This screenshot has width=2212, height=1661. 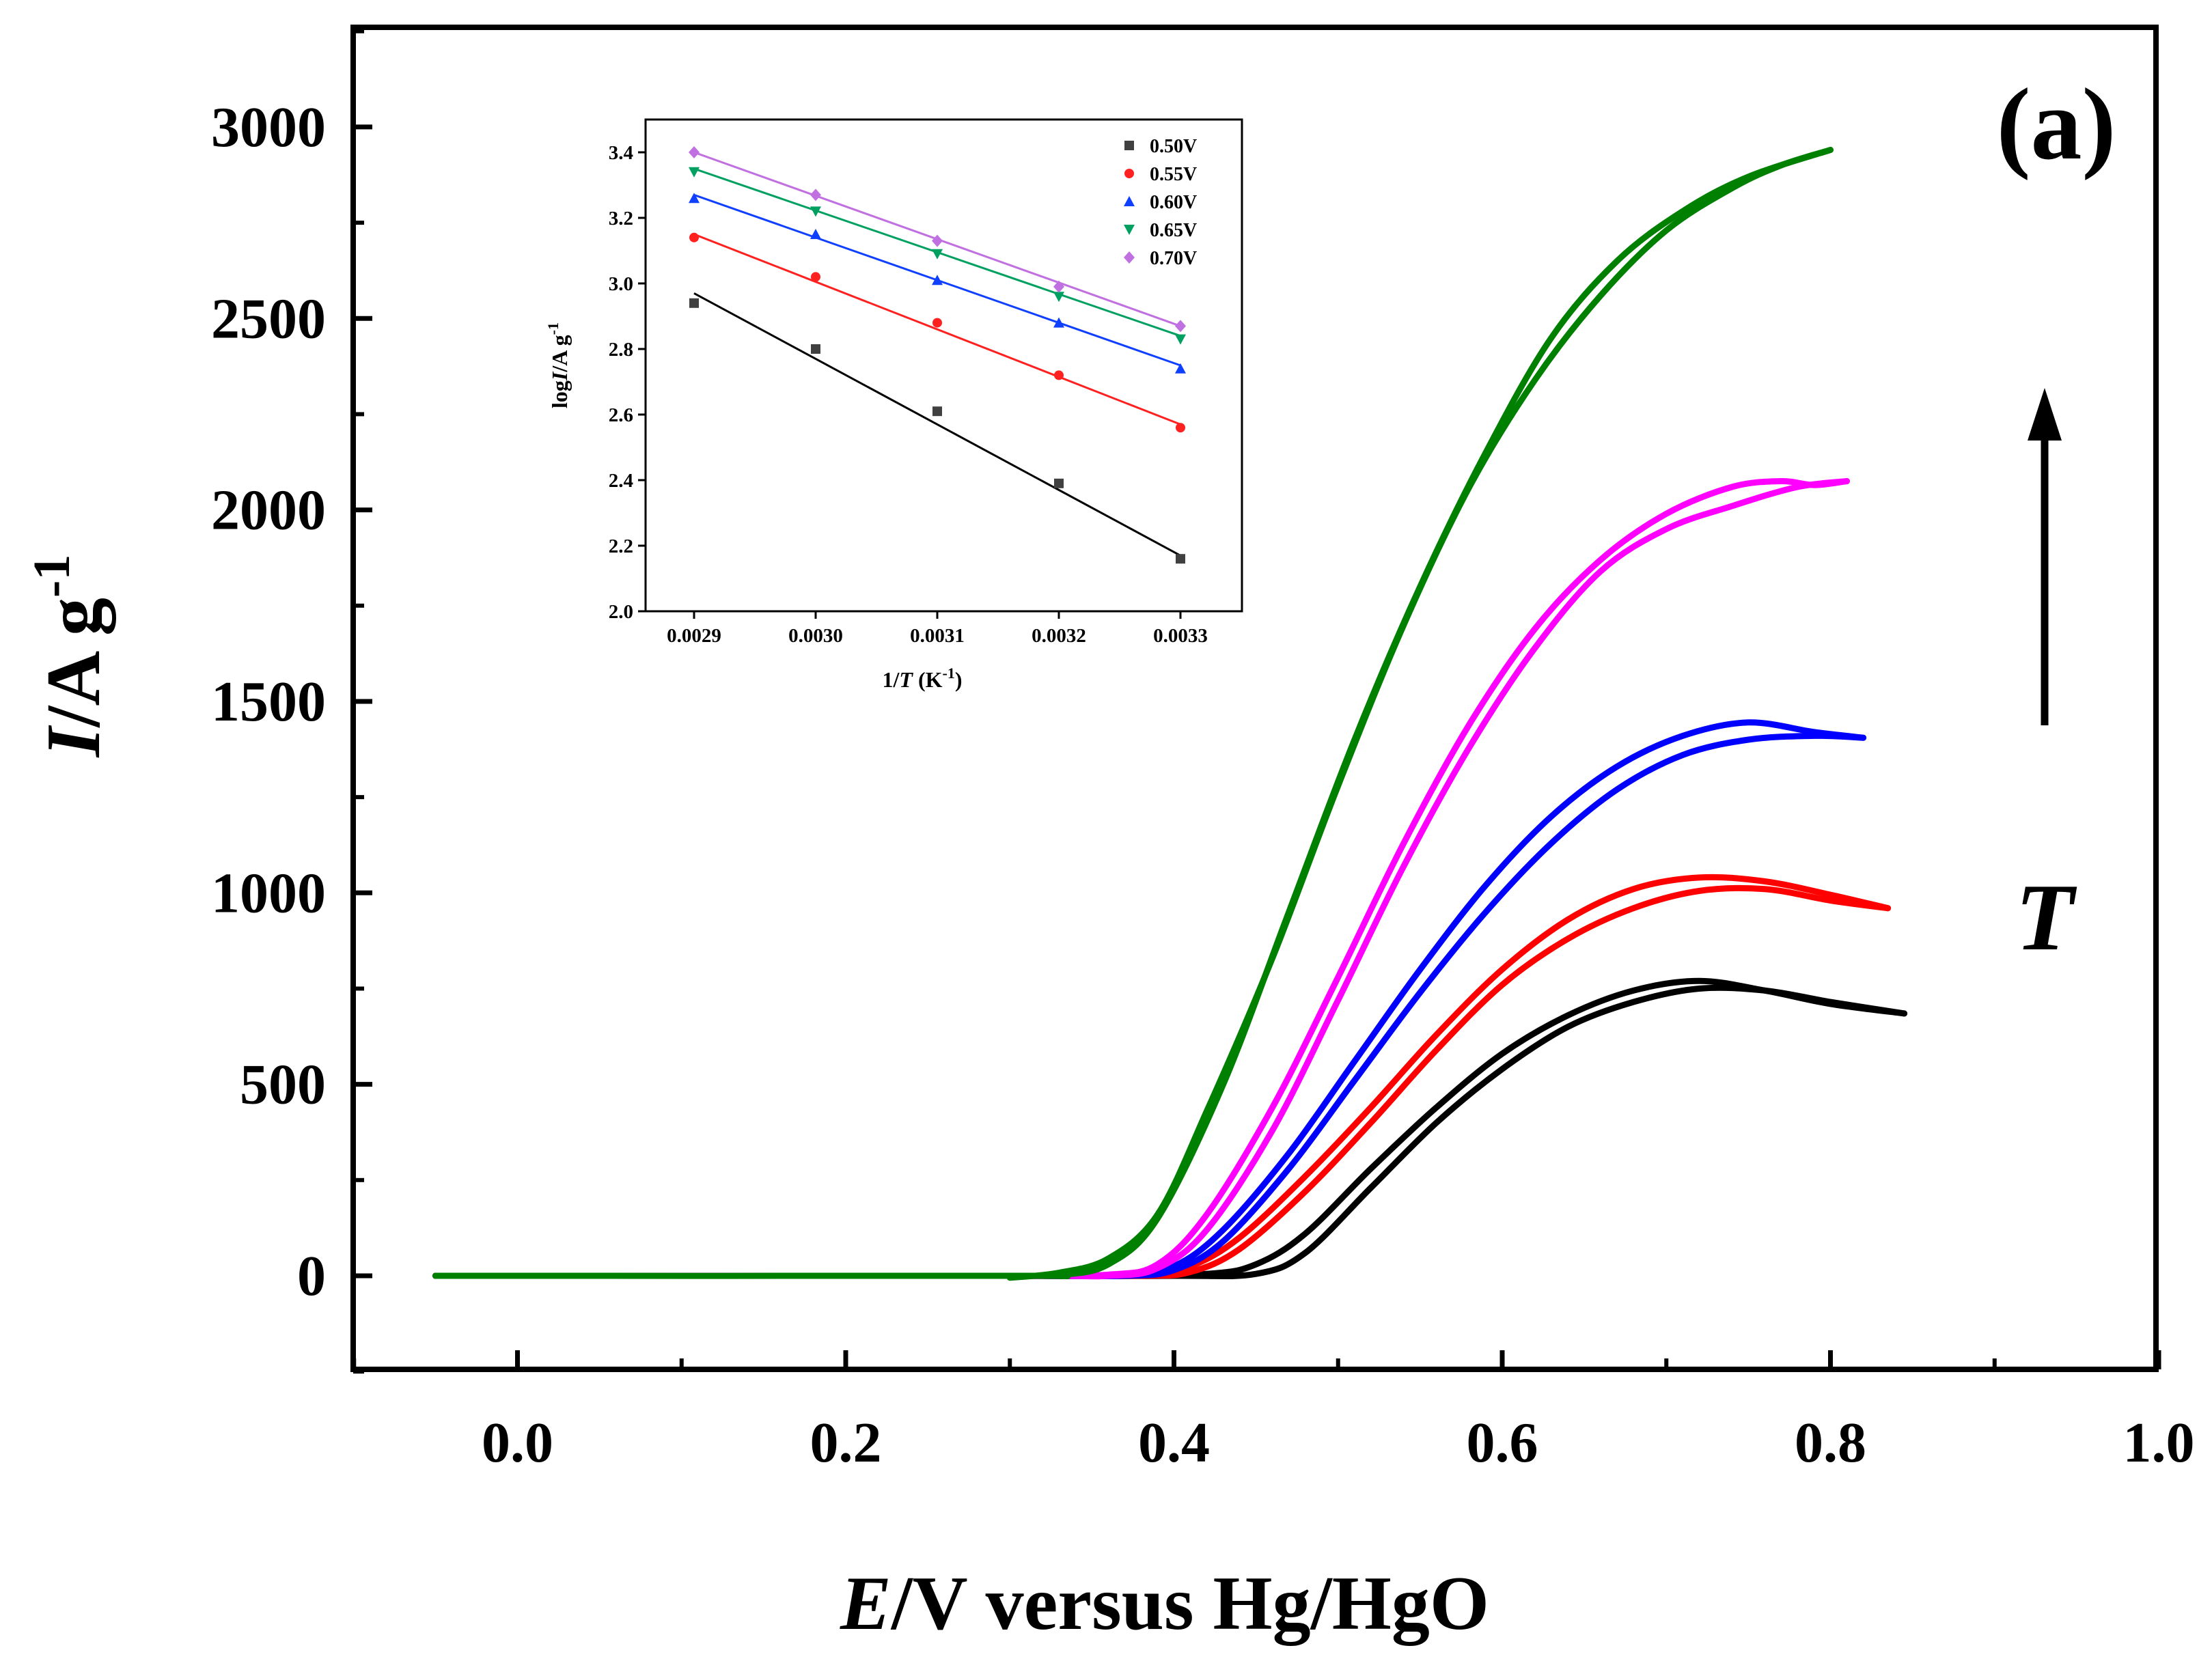 I want to click on inset-series-group, so click(x=938, y=355).